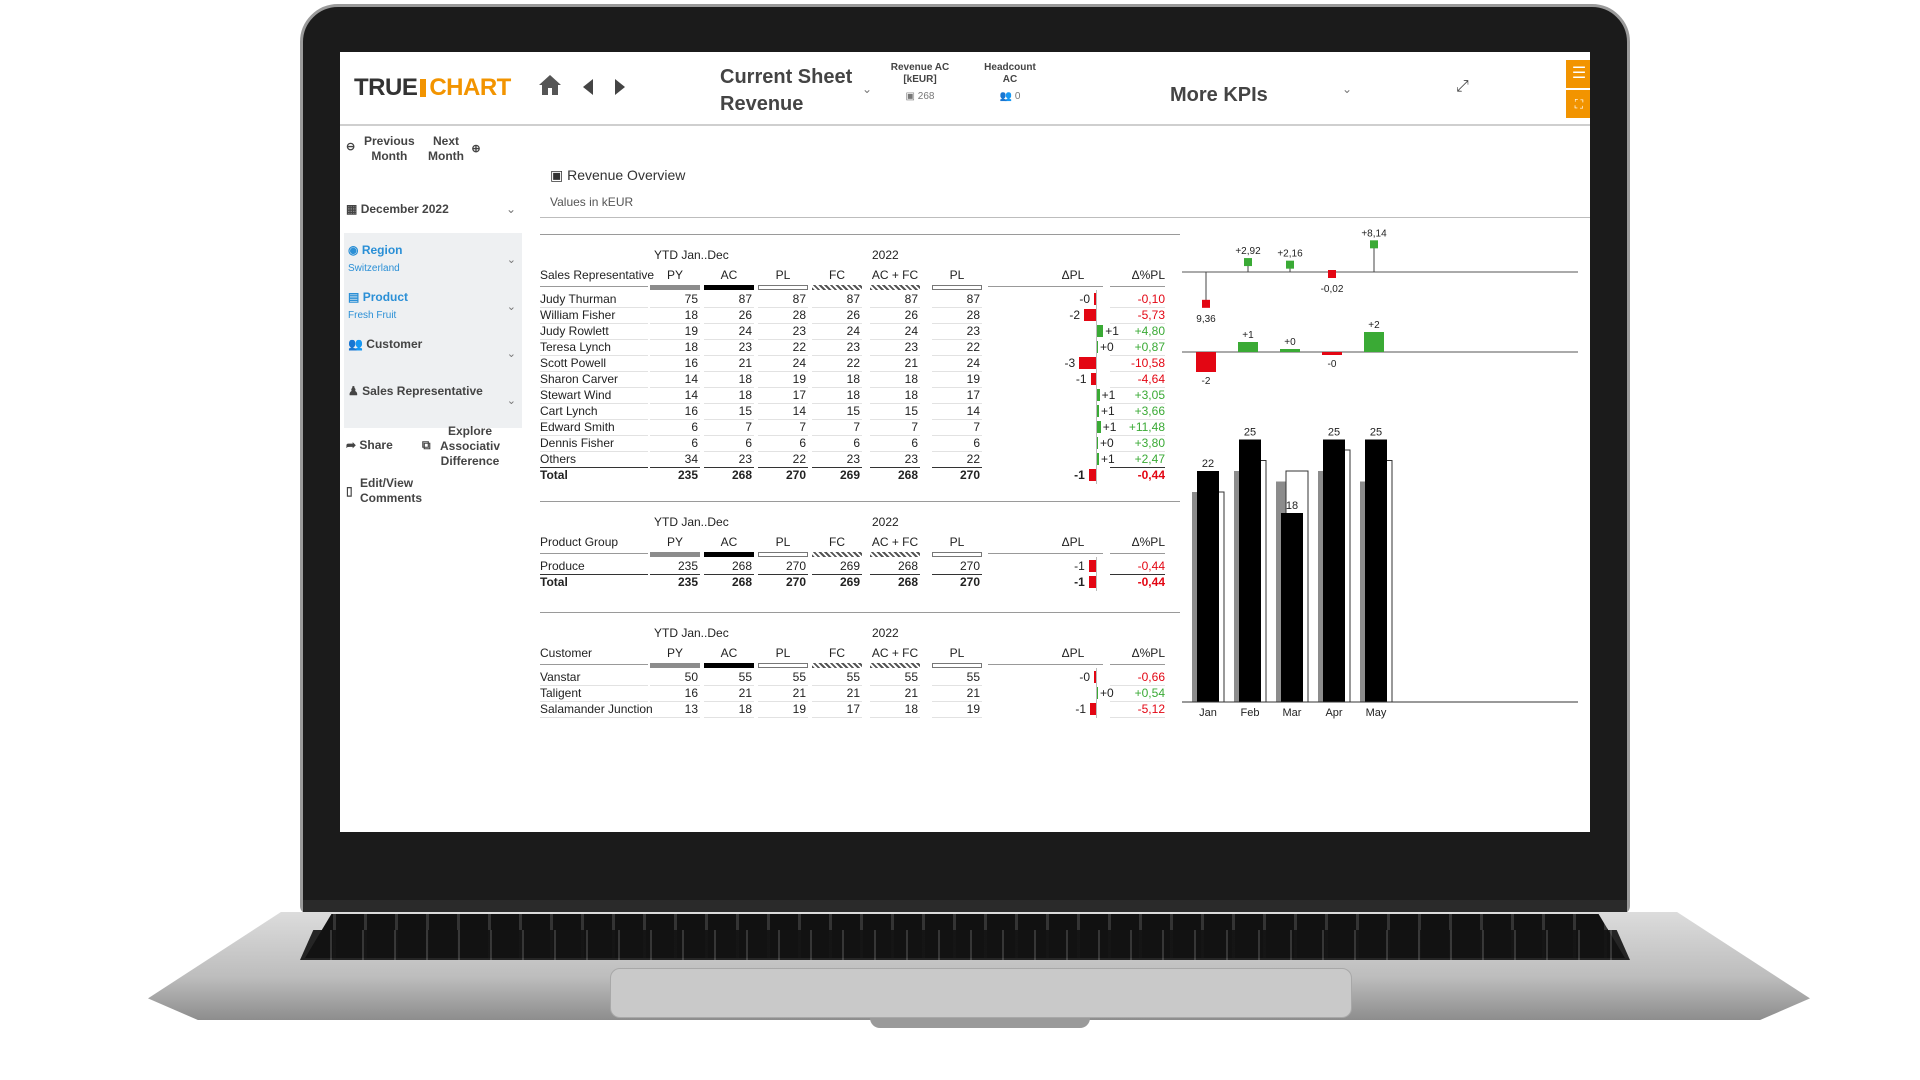  What do you see at coordinates (849, 475) in the screenshot?
I see `cell-fc: 269` at bounding box center [849, 475].